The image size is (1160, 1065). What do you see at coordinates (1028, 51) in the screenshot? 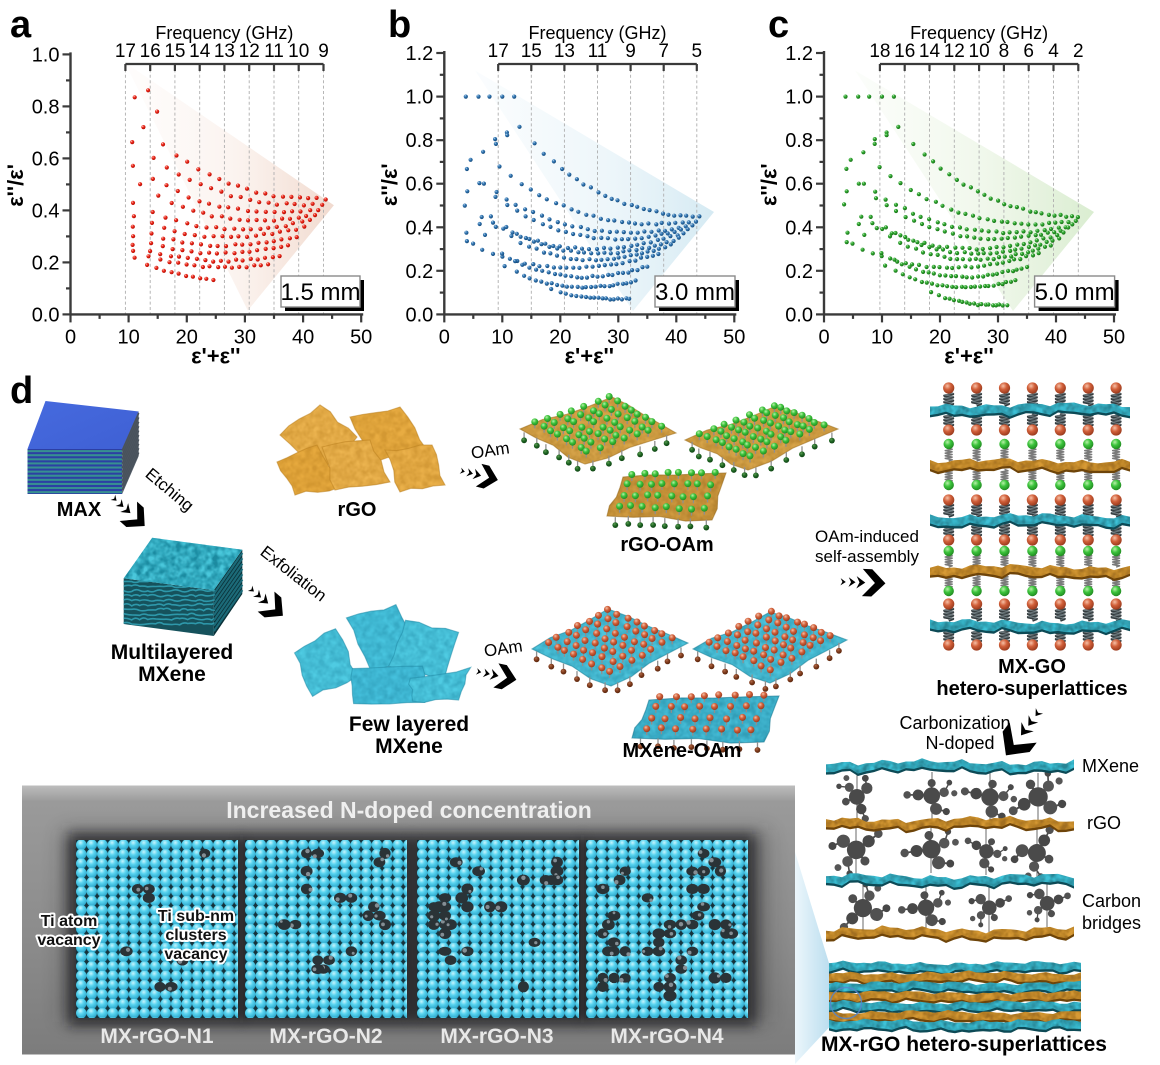
I see `svg-text: 6` at bounding box center [1028, 51].